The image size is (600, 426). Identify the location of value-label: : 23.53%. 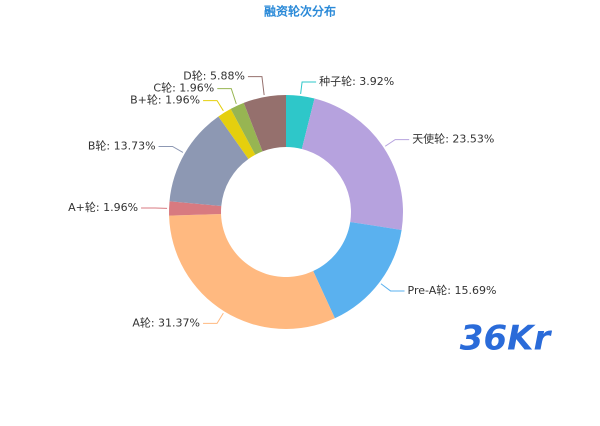
(469, 139).